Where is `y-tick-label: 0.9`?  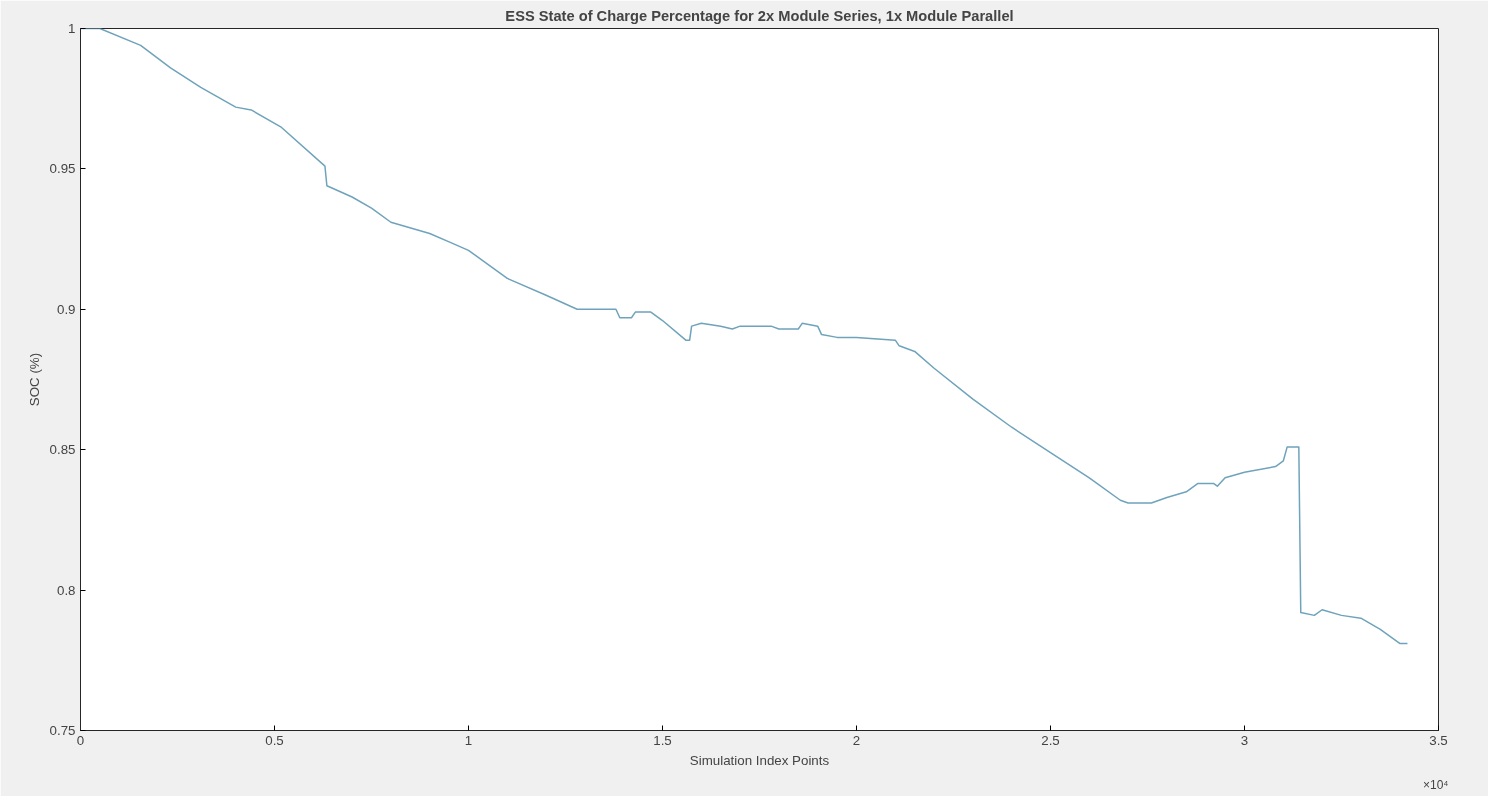
y-tick-label: 0.9 is located at coordinates (66, 309).